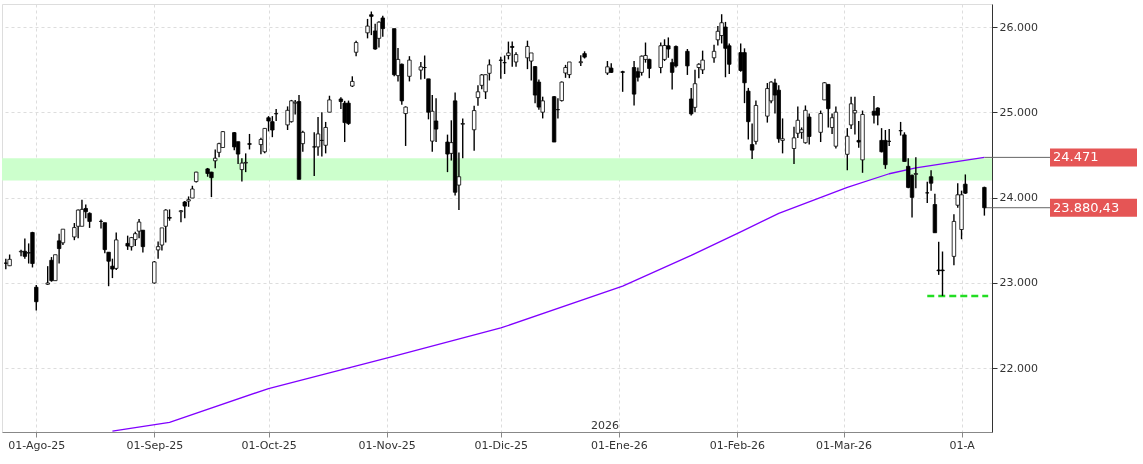 This screenshot has height=464, width=1143. Describe the element at coordinates (1076, 157) in the screenshot. I see `annotation: 24.471` at that location.